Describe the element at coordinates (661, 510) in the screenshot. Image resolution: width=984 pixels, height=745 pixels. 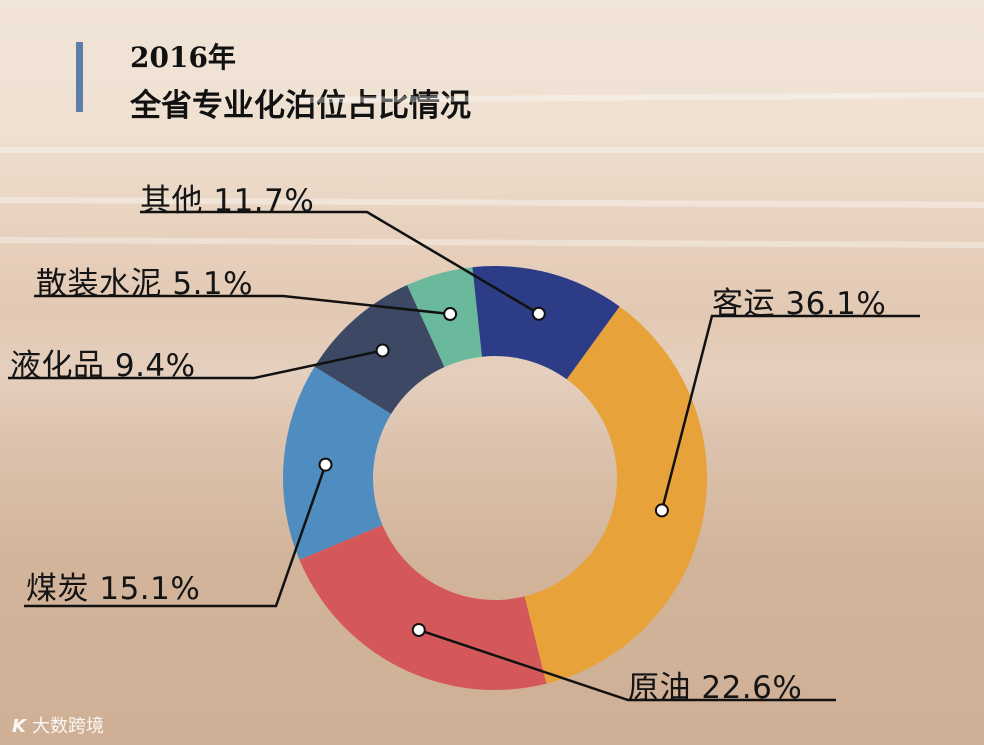
I see `leader-dot-客运` at that location.